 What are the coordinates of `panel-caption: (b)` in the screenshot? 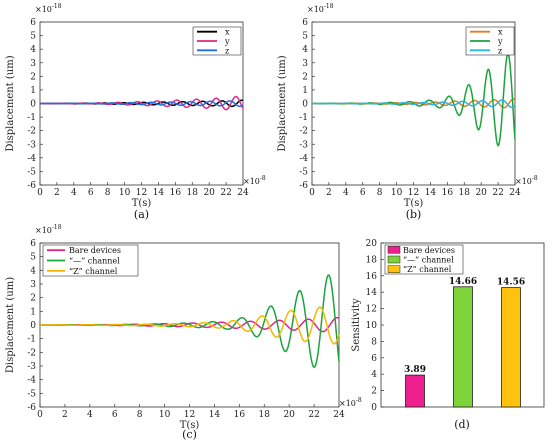 It's located at (414, 214).